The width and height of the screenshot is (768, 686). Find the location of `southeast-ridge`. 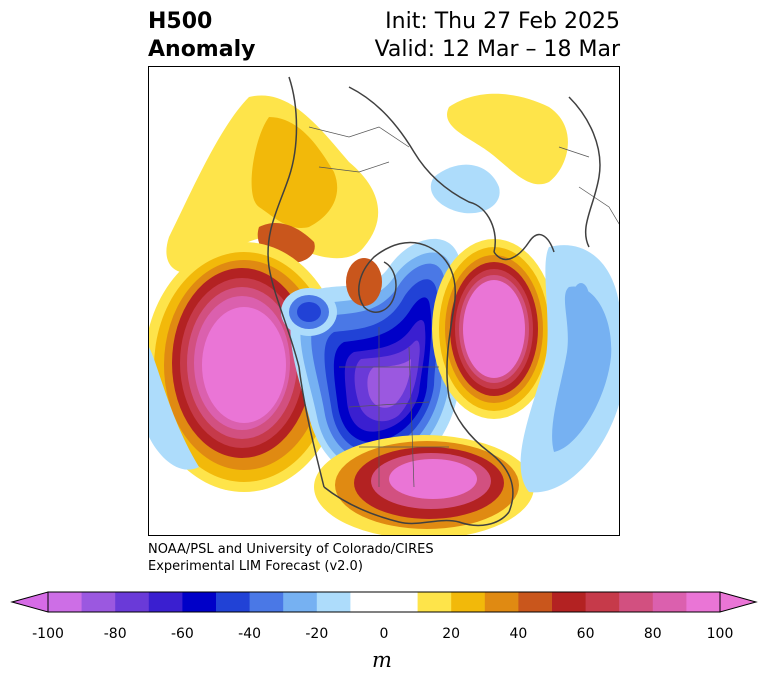

southeast-ridge is located at coordinates (424, 485).